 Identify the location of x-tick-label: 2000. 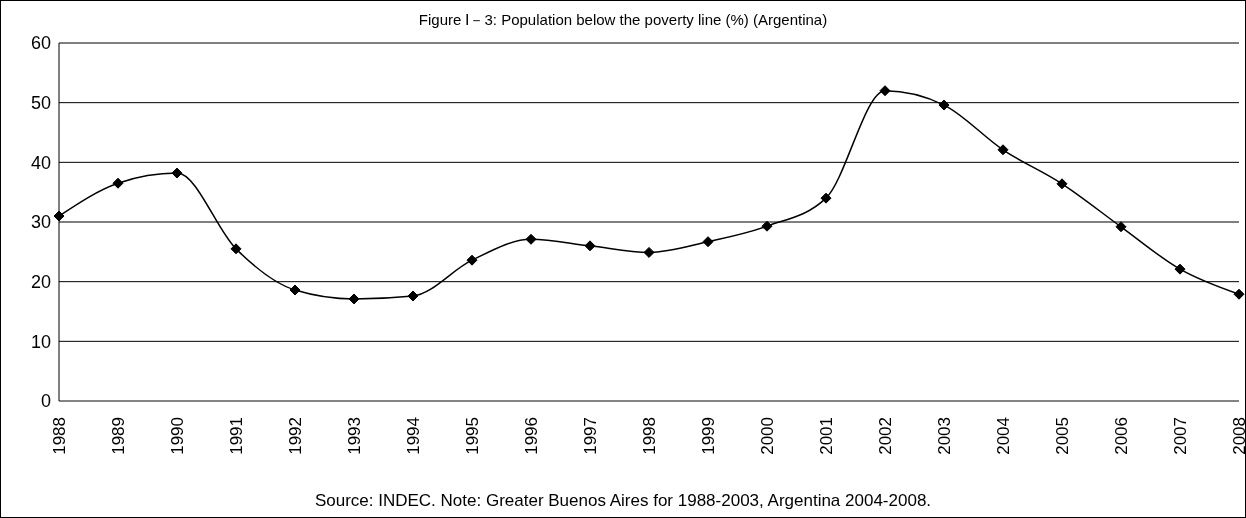
(767, 436).